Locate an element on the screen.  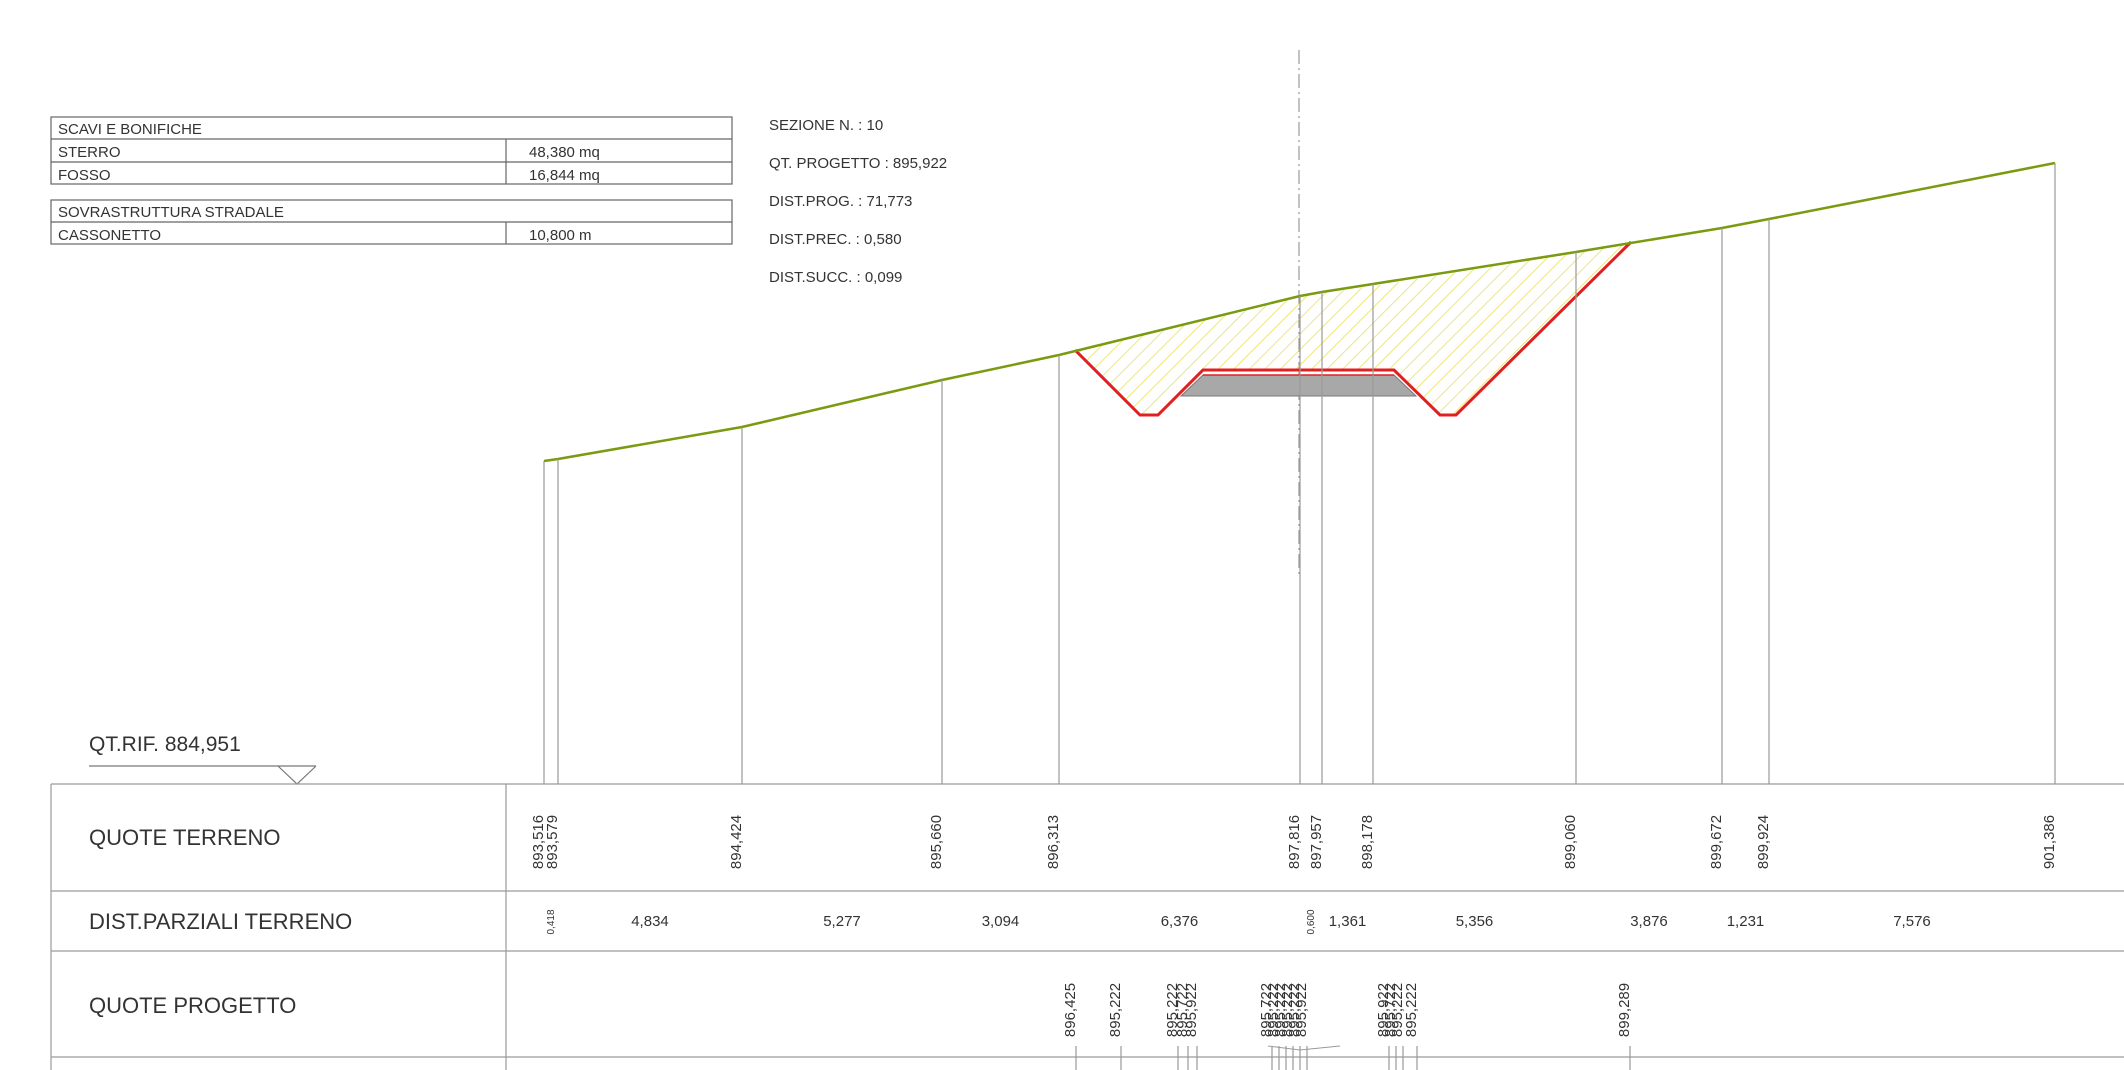
cassonetto-label: CASSONETTO is located at coordinates (109, 235).